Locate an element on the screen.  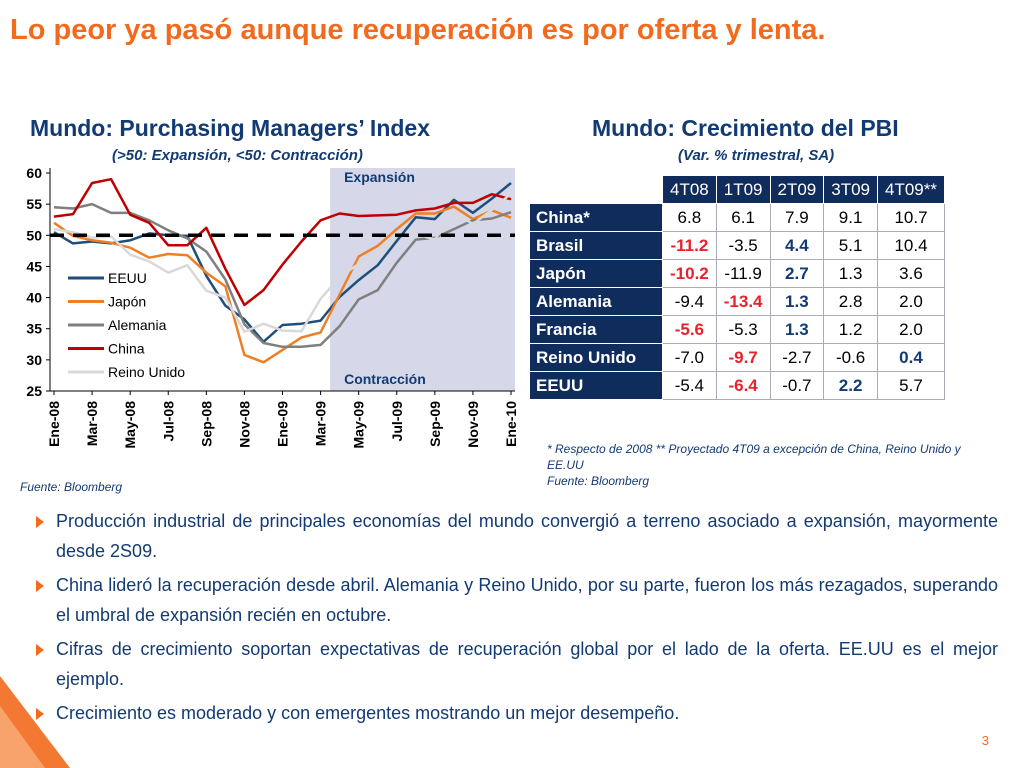
table-row: Japón -10.2 -11.9 2.7 1.3 3.6 is located at coordinates (737, 273).